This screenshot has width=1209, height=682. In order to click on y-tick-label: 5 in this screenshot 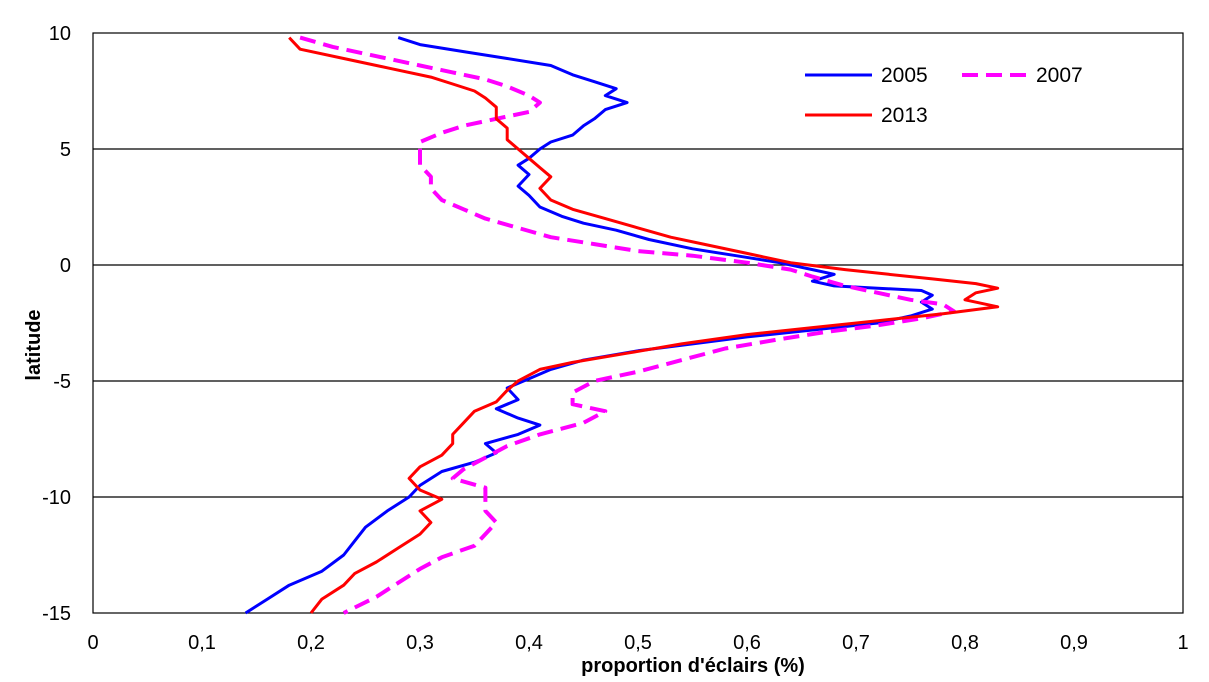, I will do `click(65, 150)`.